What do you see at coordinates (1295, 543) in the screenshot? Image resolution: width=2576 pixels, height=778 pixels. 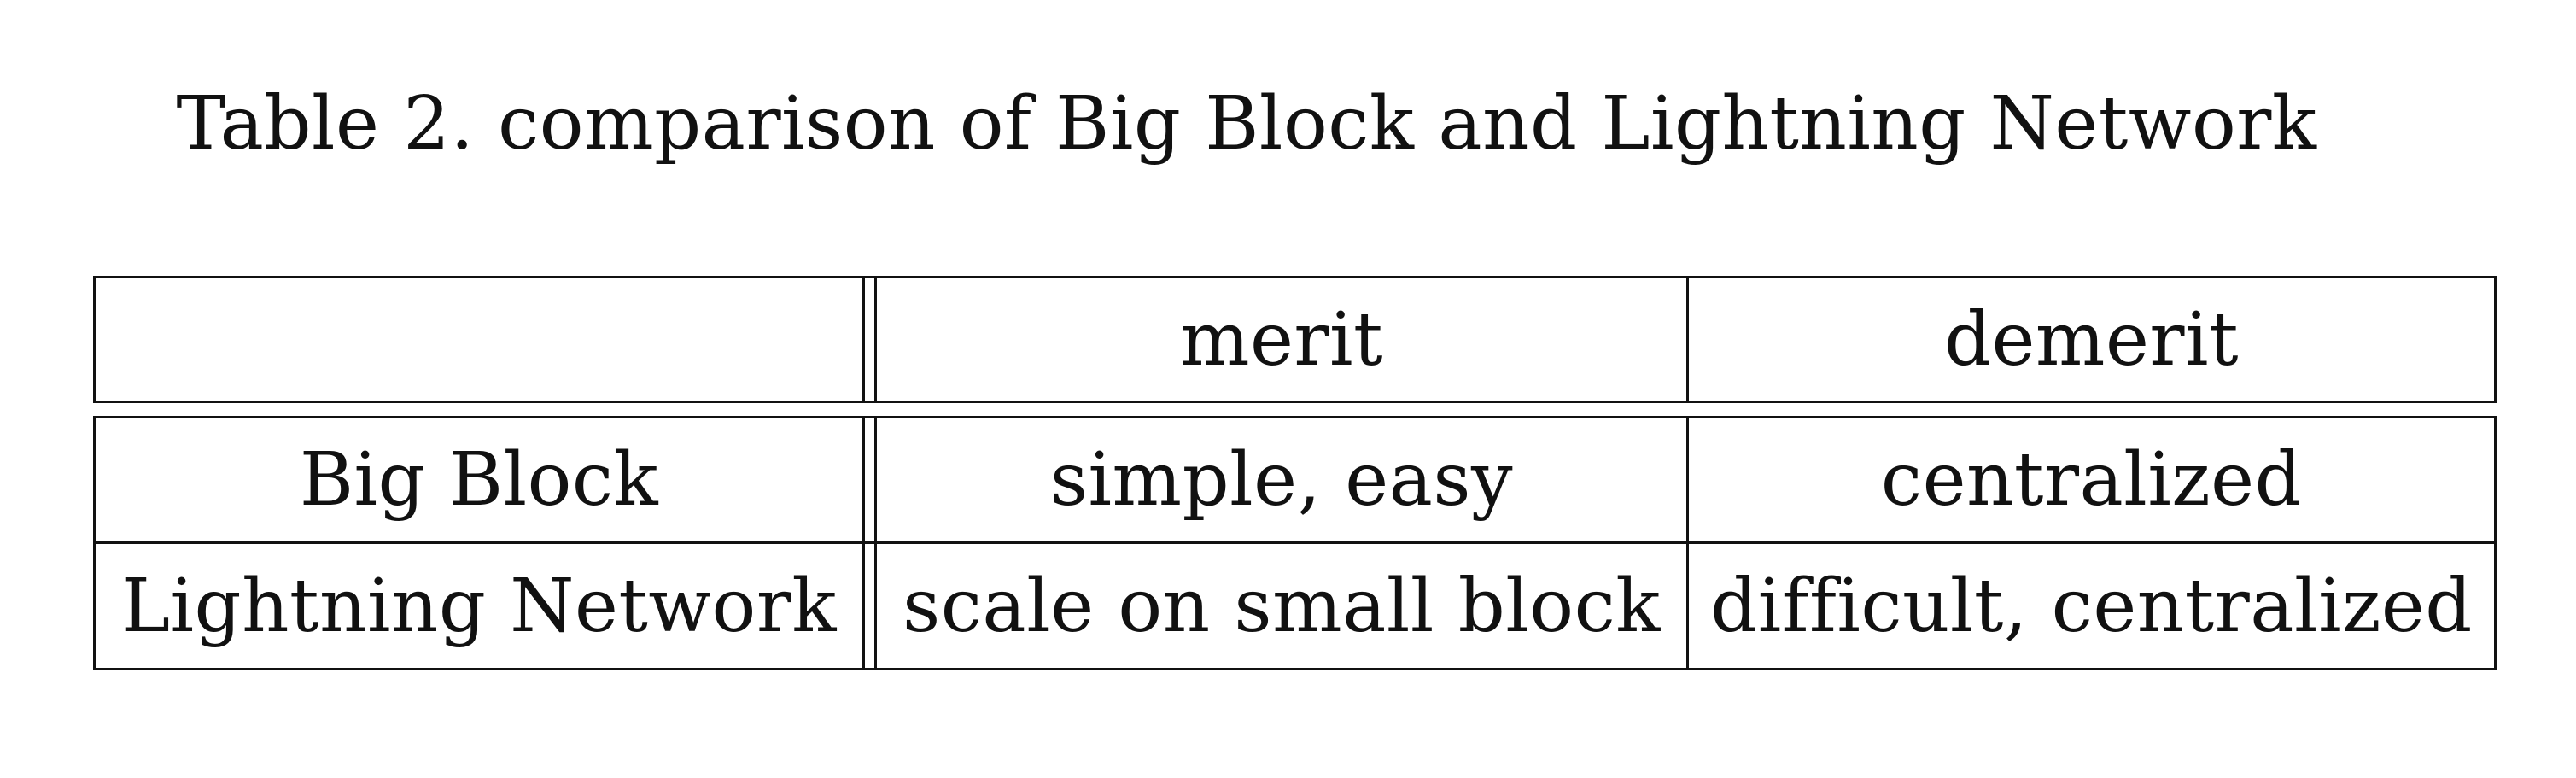 I see `row-divider-rule` at bounding box center [1295, 543].